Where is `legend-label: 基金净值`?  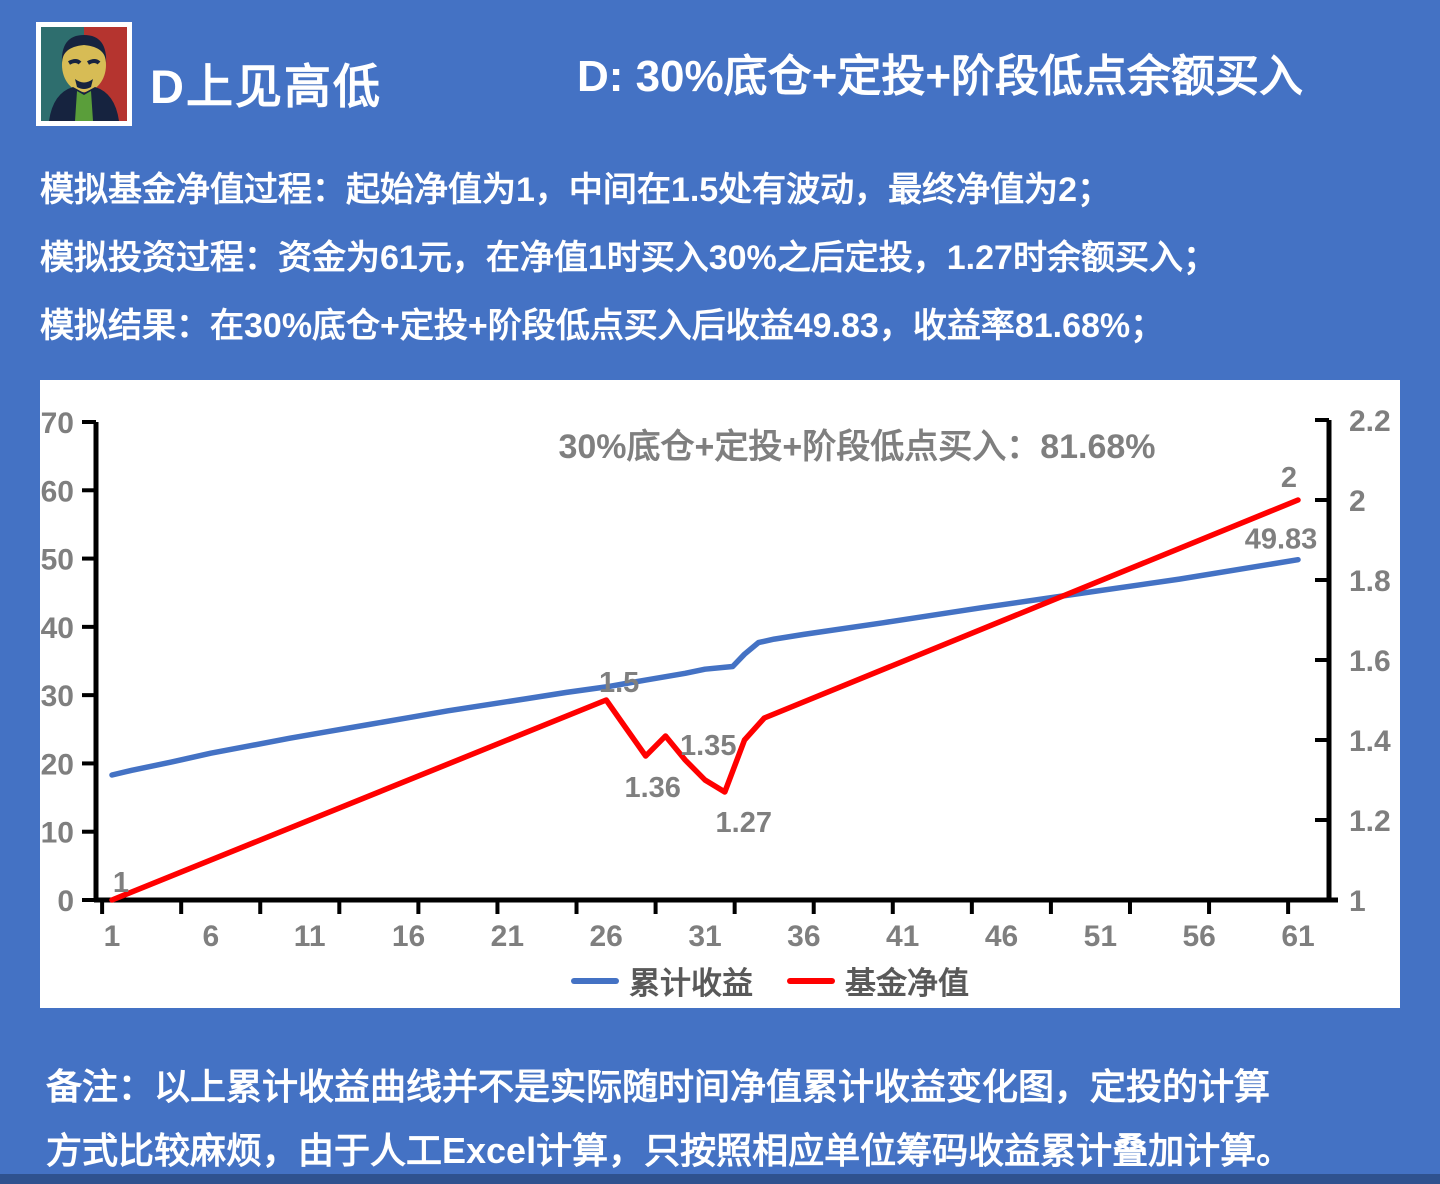 legend-label: 基金净值 is located at coordinates (907, 983).